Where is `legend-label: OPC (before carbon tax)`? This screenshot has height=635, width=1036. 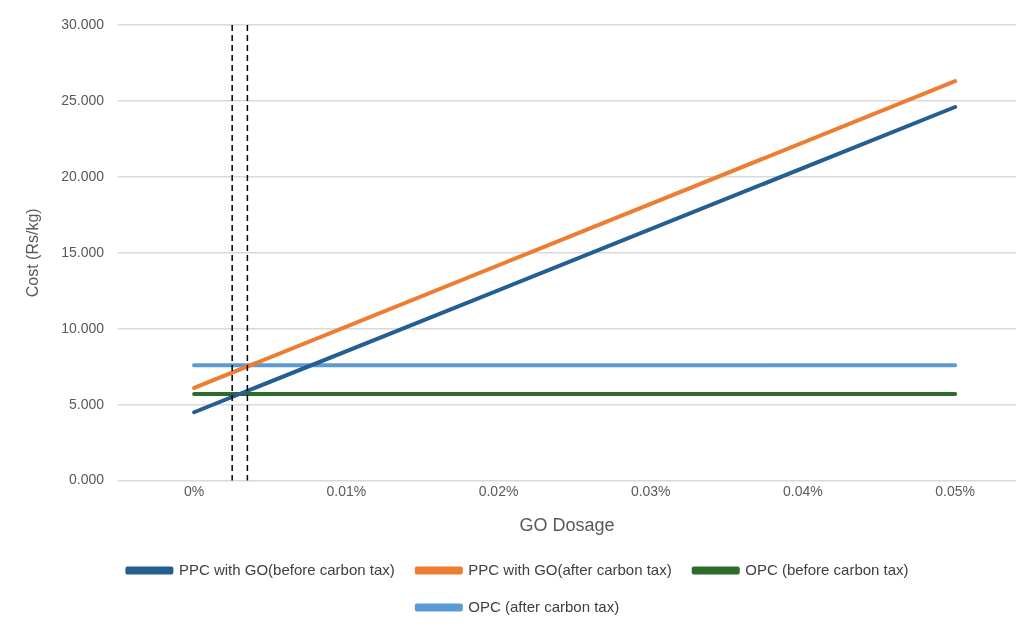 legend-label: OPC (before carbon tax) is located at coordinates (827, 569).